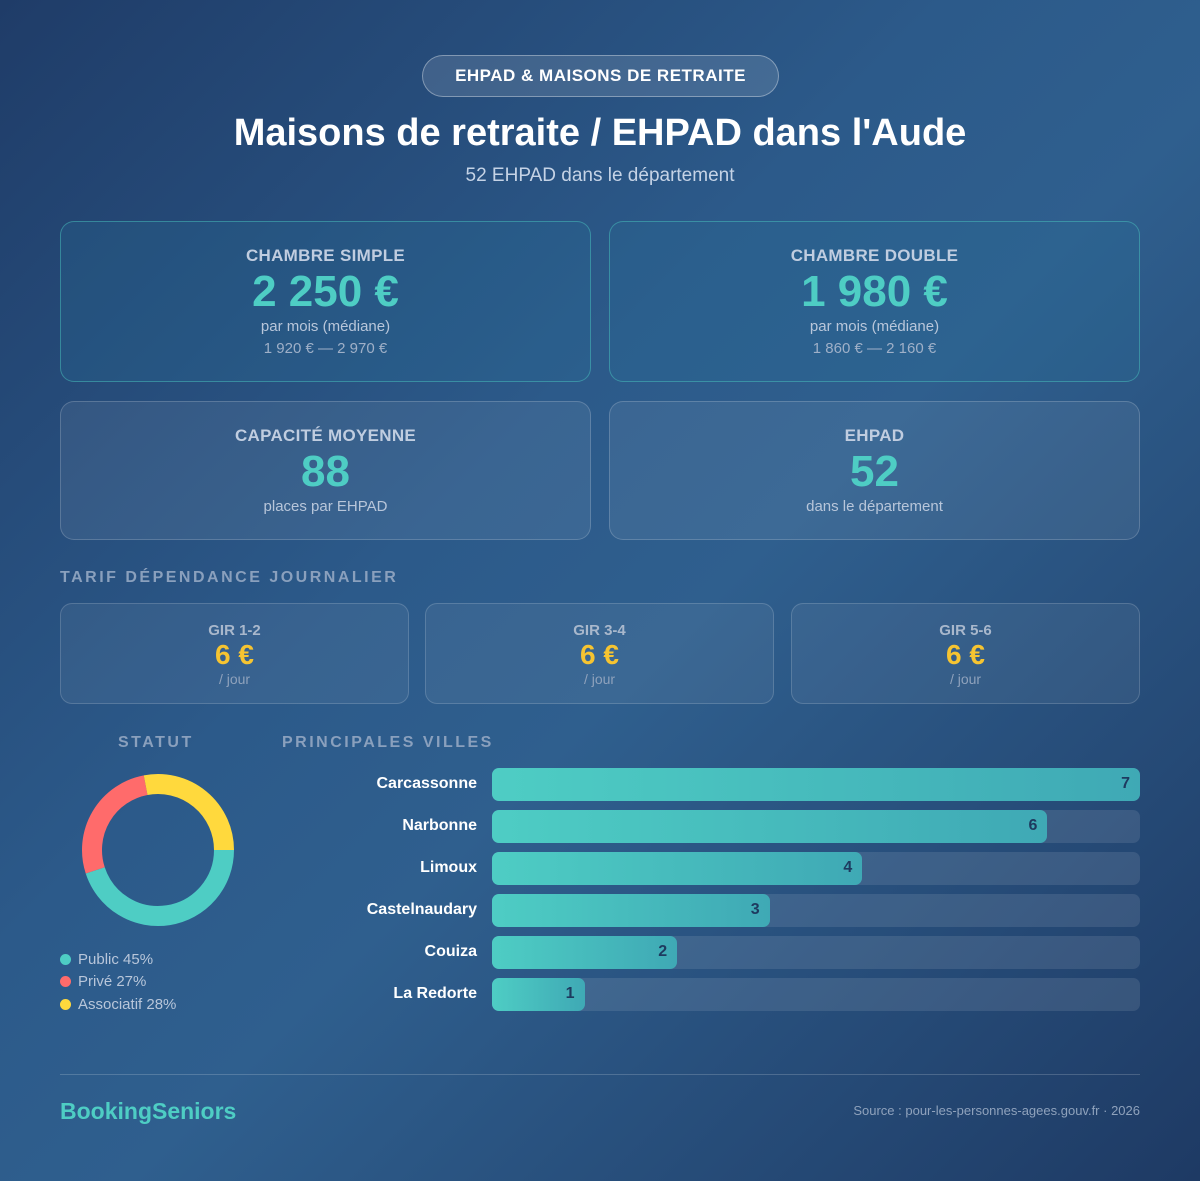 The width and height of the screenshot is (1200, 1181). What do you see at coordinates (439, 825) in the screenshot?
I see `bar-label: Narbonne` at bounding box center [439, 825].